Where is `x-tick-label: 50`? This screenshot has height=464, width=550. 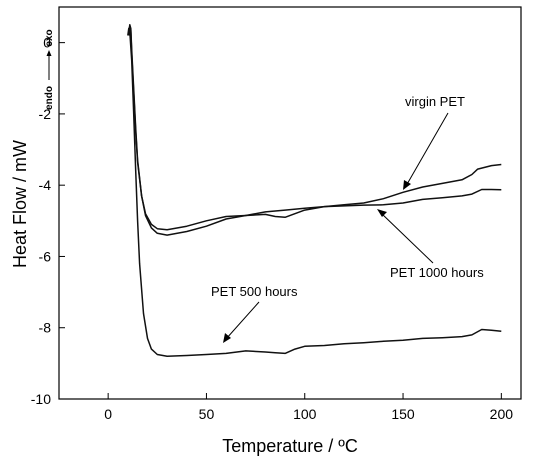
x-tick-label: 50 is located at coordinates (207, 414).